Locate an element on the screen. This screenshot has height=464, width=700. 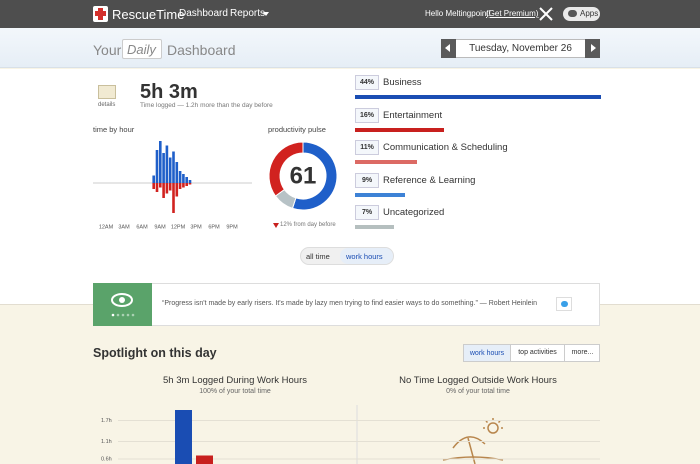
hour-chart-title: time by hour is located at coordinates (114, 129).